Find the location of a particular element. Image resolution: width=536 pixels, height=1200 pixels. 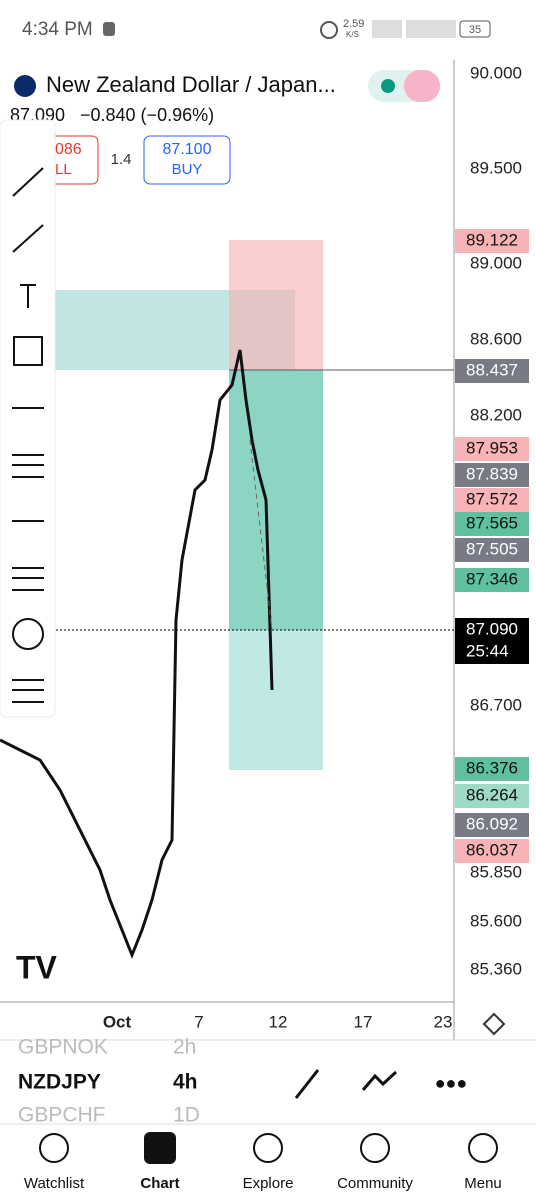

price-tag-label: 87.565 is located at coordinates (492, 522).